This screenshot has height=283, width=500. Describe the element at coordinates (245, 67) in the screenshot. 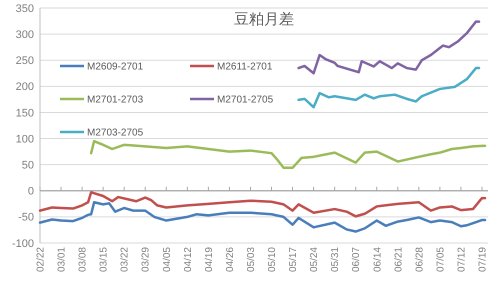

I see `legend-label: M2611-2701` at that location.